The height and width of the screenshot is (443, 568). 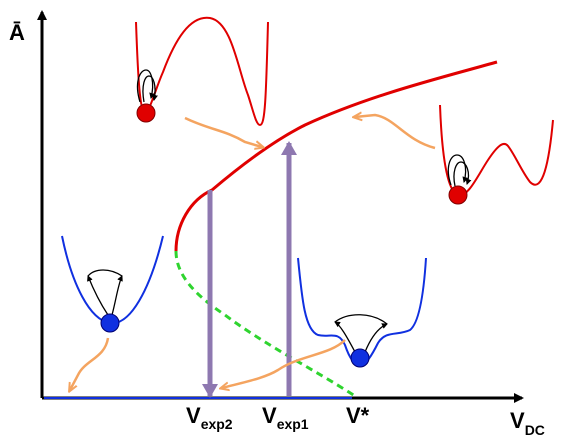 I want to click on unstable-branch, so click(x=265, y=324).